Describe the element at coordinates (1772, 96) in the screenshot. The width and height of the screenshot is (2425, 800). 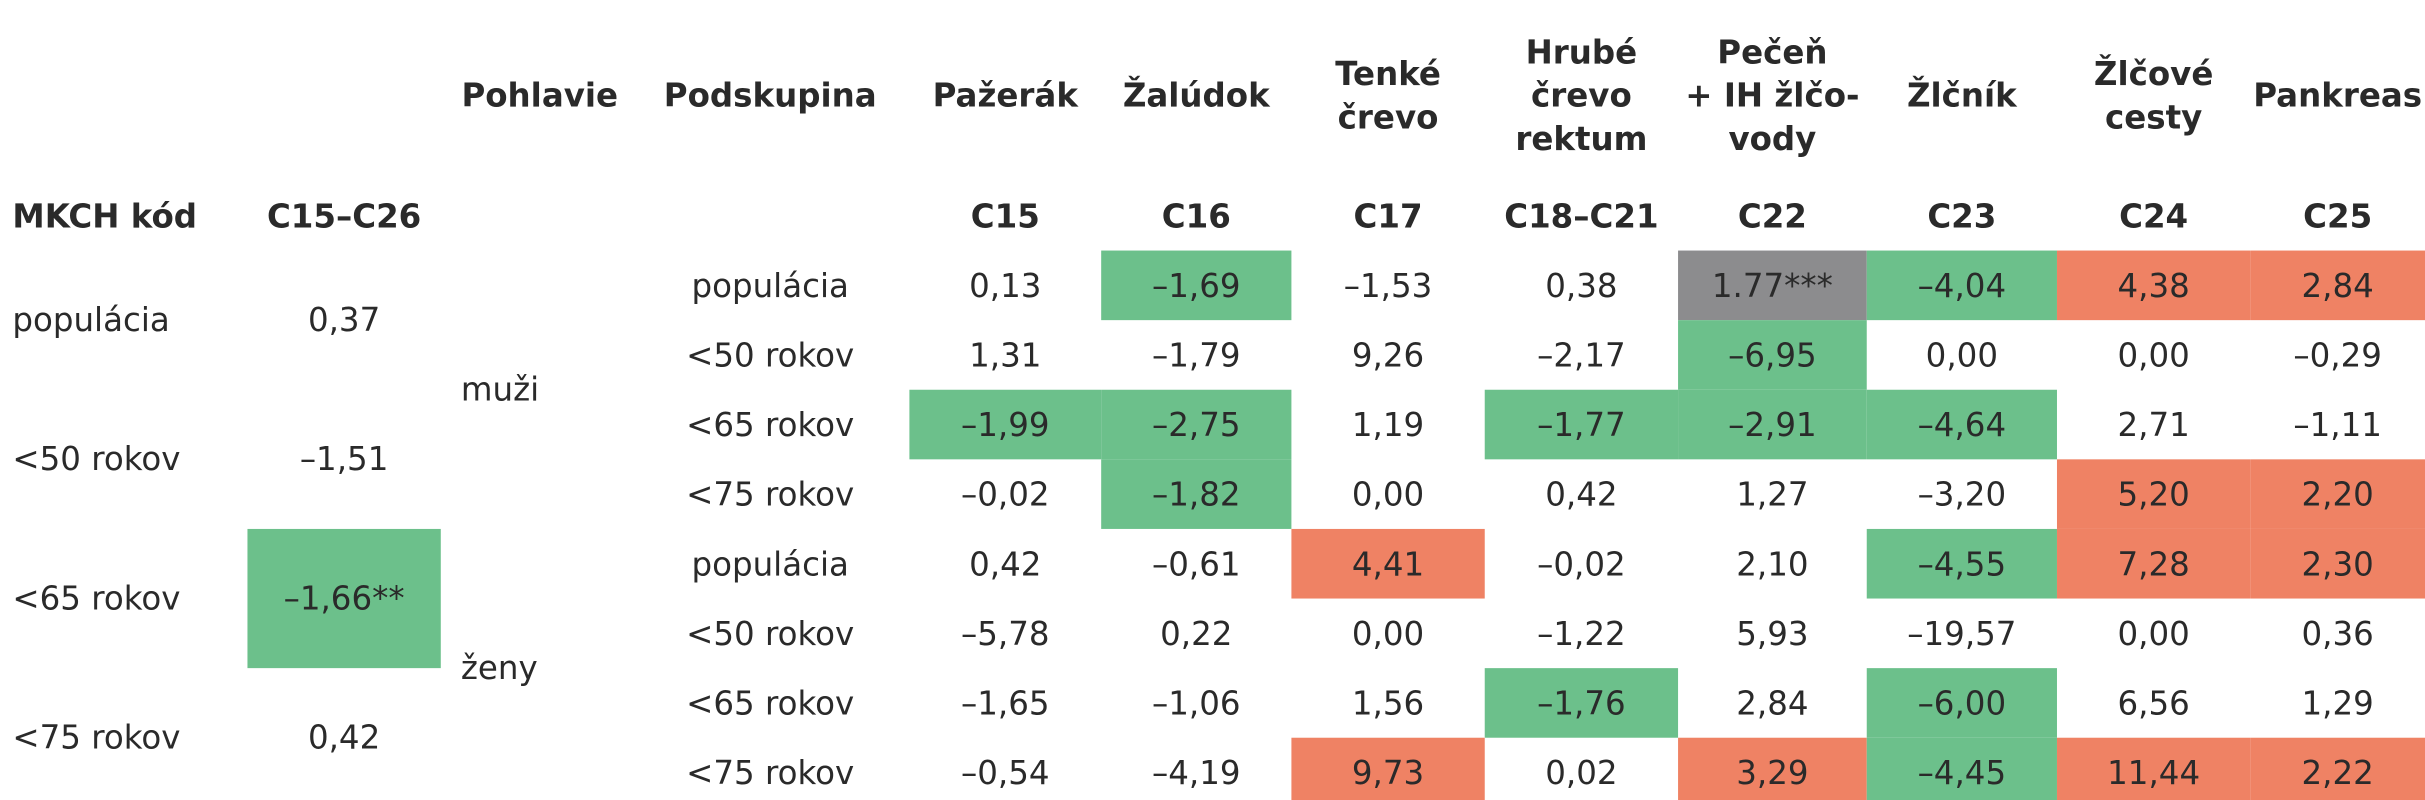
I see `column-header: Pečeň + IH žlčo- vody` at that location.